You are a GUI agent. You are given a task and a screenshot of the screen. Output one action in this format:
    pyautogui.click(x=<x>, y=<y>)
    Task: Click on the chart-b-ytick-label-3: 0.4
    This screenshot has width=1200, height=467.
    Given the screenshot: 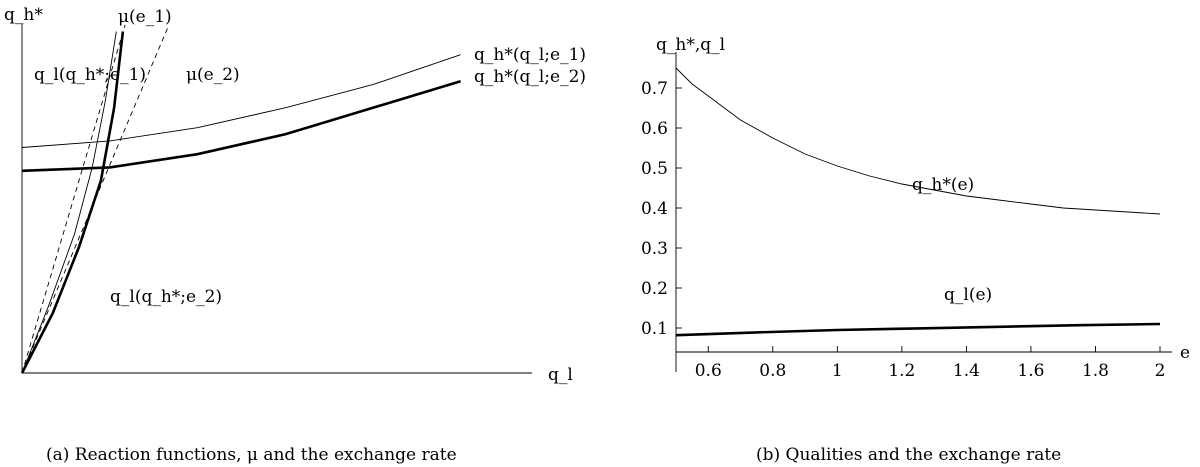 What is the action you would take?
    pyautogui.click(x=654, y=209)
    